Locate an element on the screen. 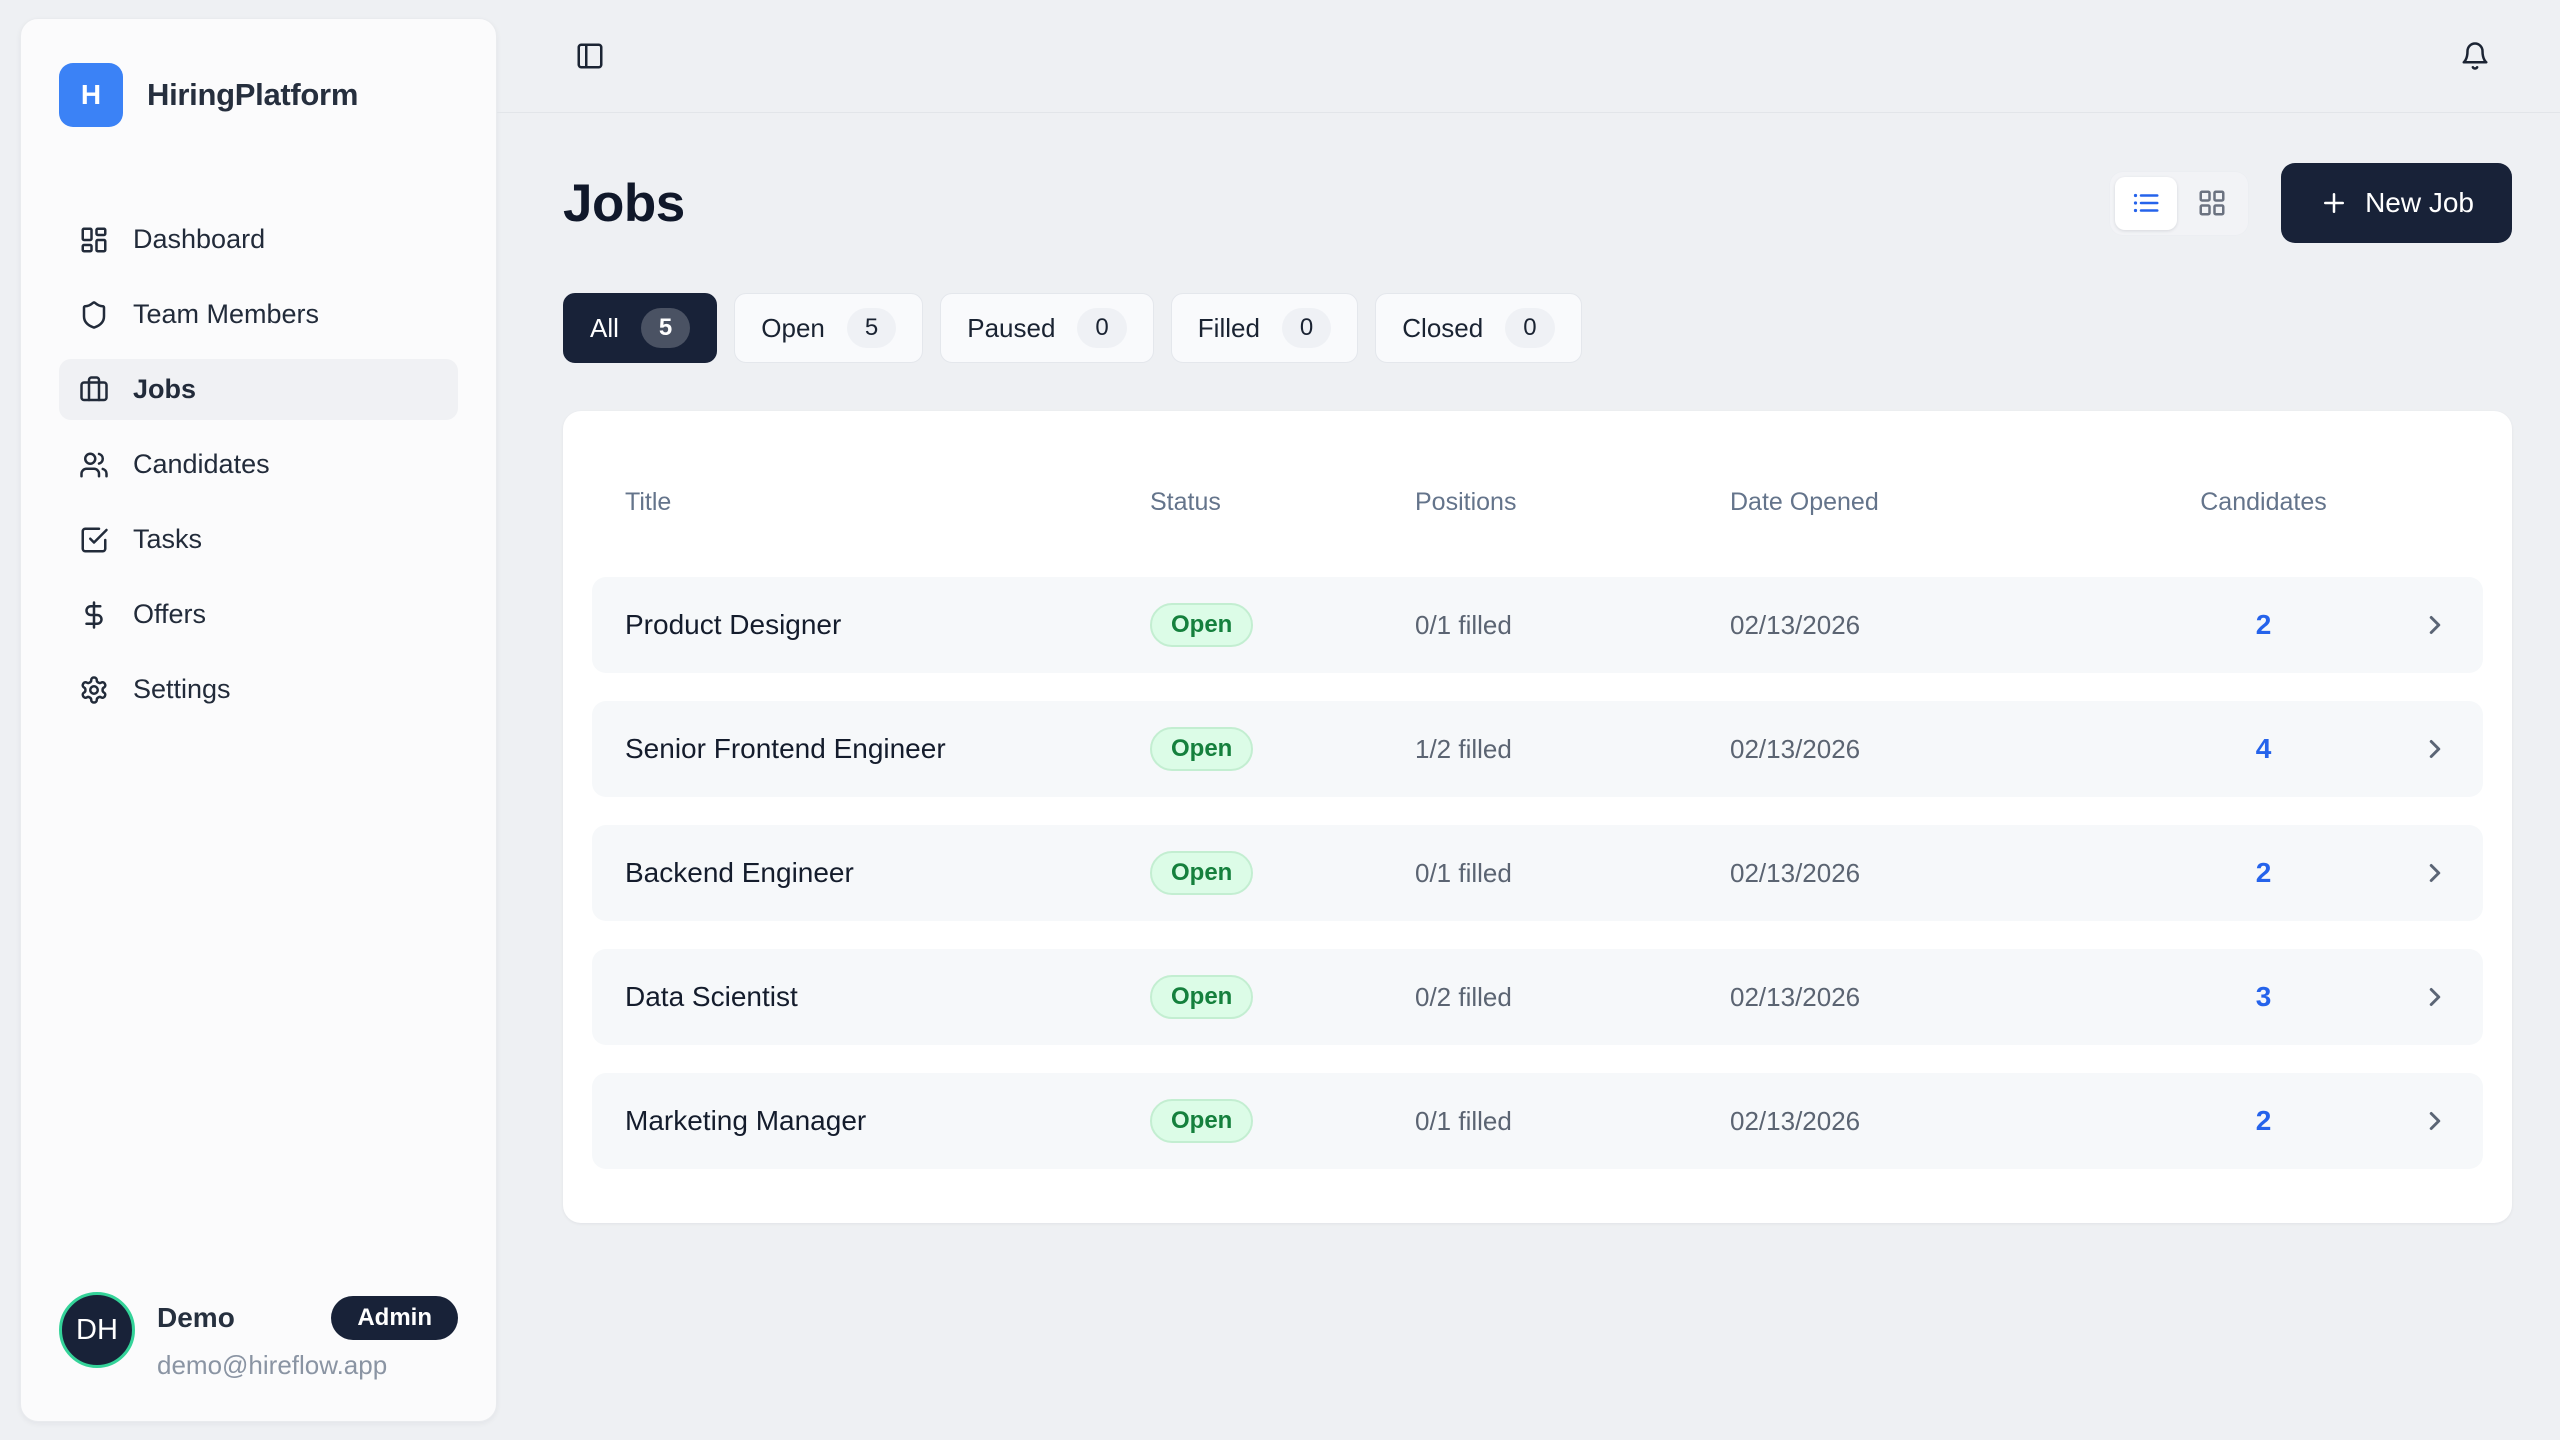 The image size is (2560, 1440). grid-icon is located at coordinates (2212, 203).